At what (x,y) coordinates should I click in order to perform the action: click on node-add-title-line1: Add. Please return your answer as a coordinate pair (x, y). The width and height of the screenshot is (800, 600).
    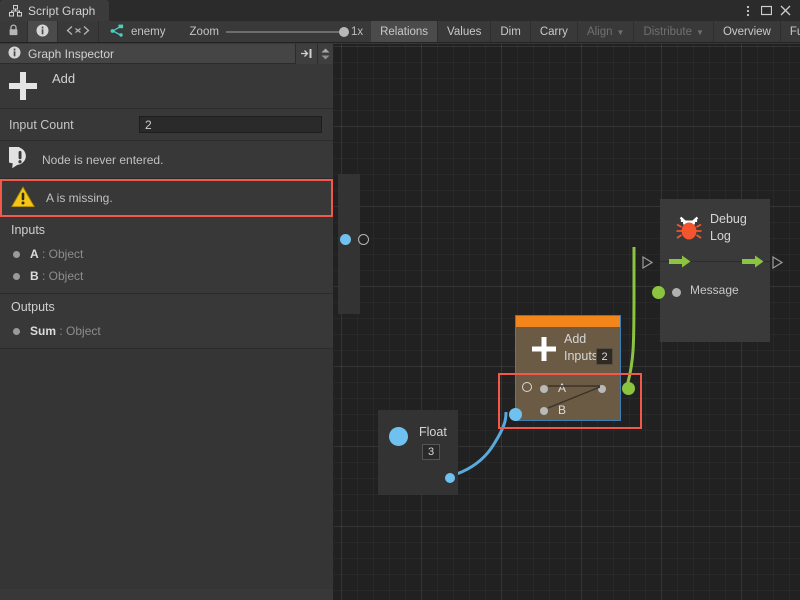
    Looking at the image, I should click on (575, 339).